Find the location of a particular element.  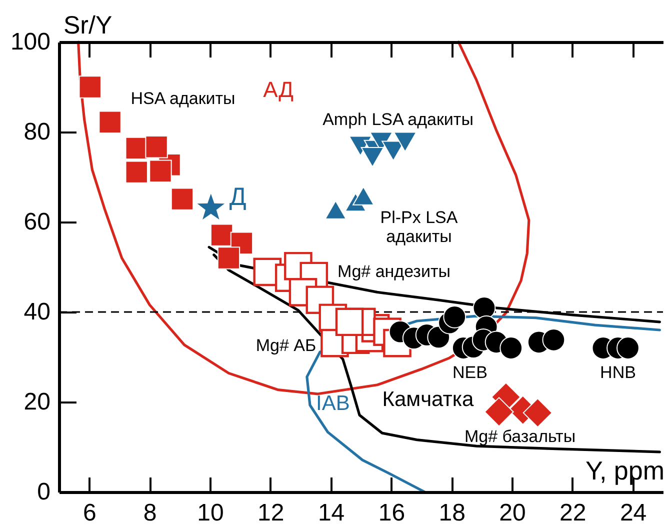

x-tick-label: 24 is located at coordinates (633, 513).